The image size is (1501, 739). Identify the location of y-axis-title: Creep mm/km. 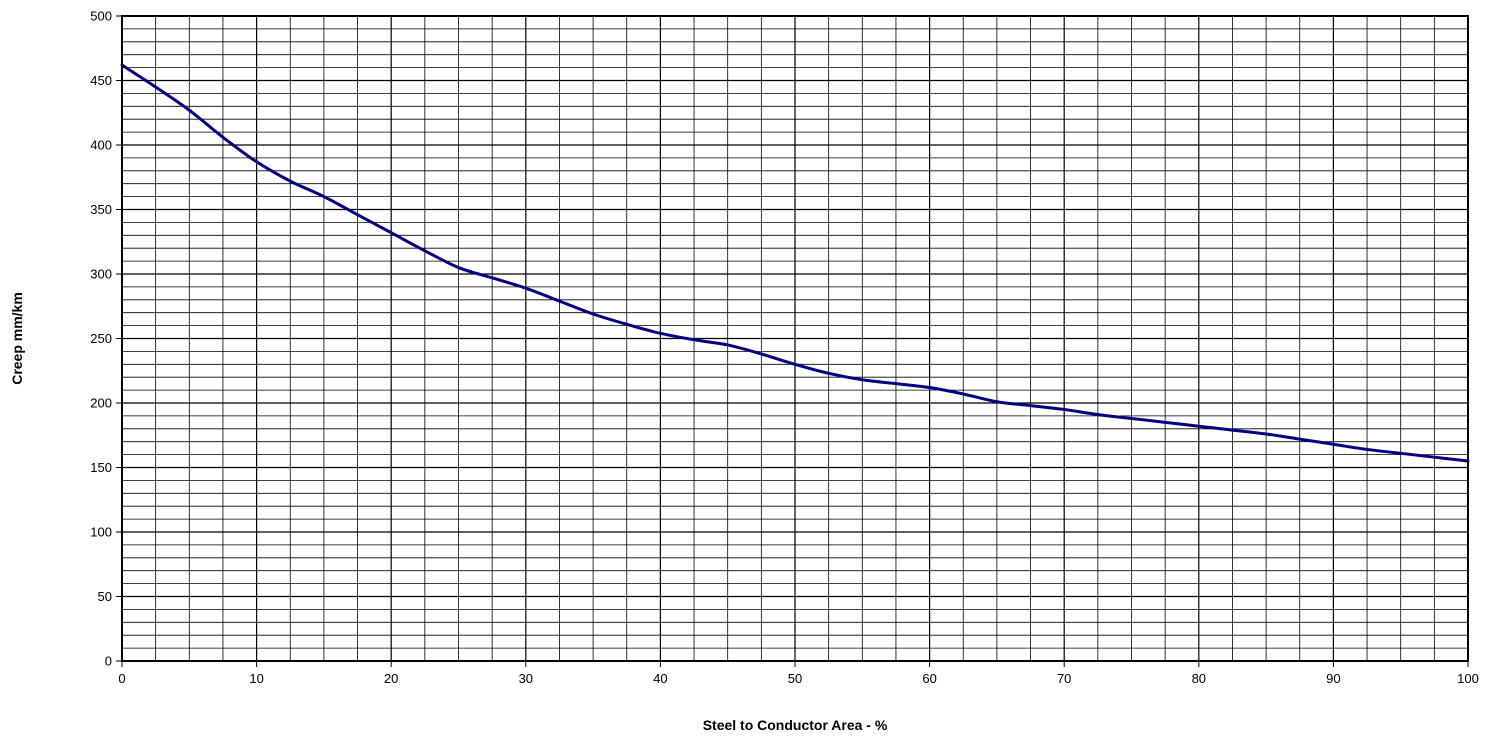
(17, 338).